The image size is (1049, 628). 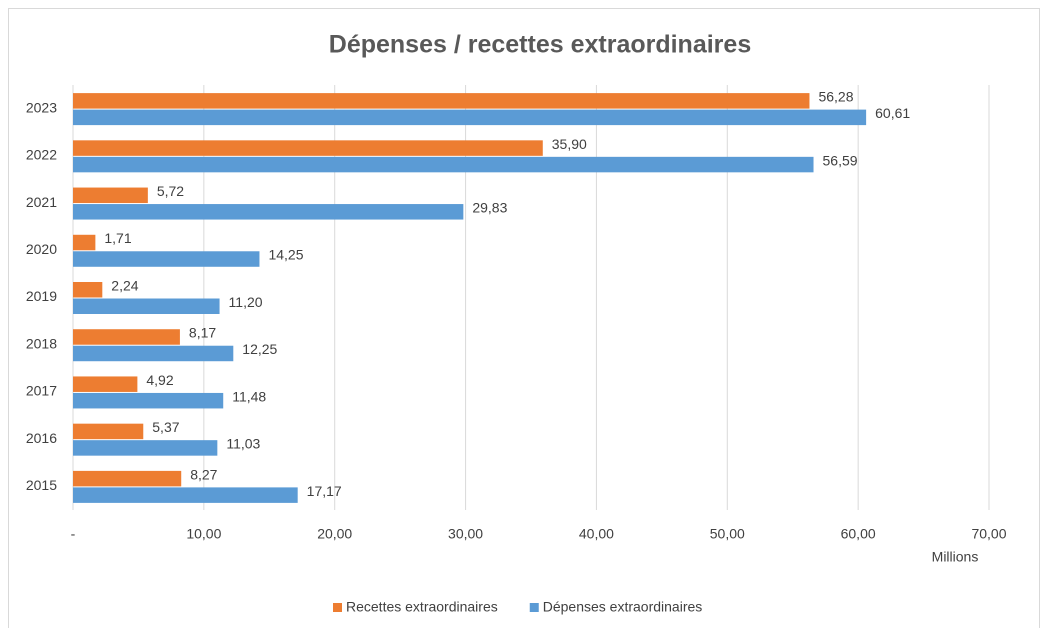 What do you see at coordinates (73, 534) in the screenshot?
I see `x-tick-label: -` at bounding box center [73, 534].